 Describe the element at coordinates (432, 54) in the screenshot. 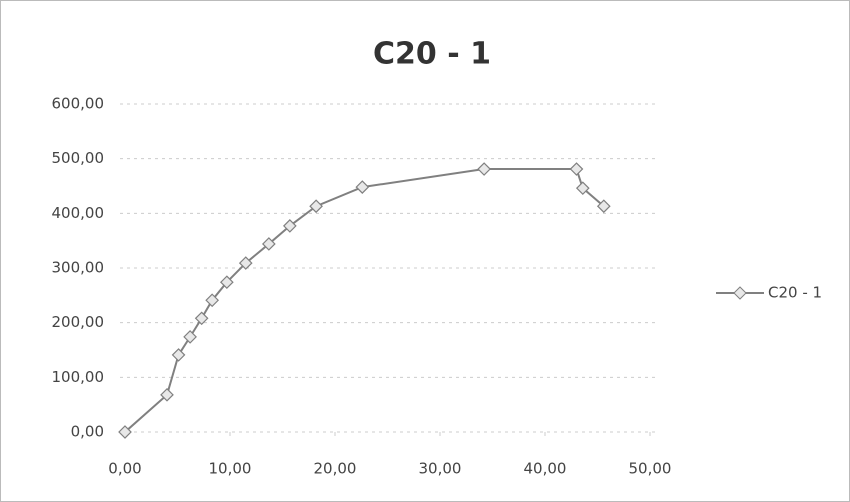

I see `chart-title: C20 - 1` at that location.